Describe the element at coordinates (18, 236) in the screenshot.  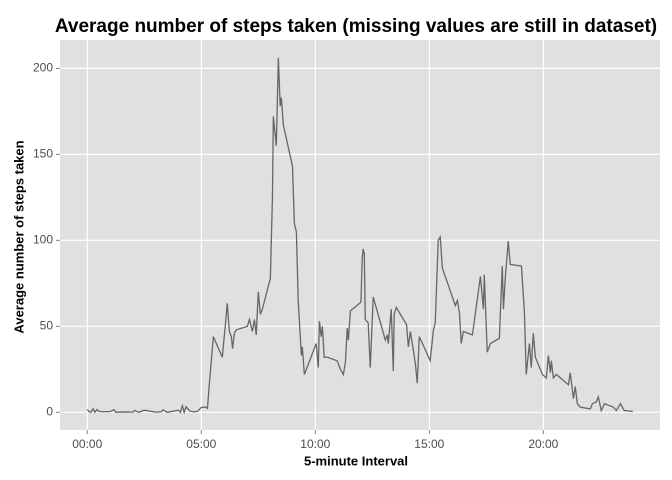
I see `y-axis-title: Average number of steps taken` at that location.